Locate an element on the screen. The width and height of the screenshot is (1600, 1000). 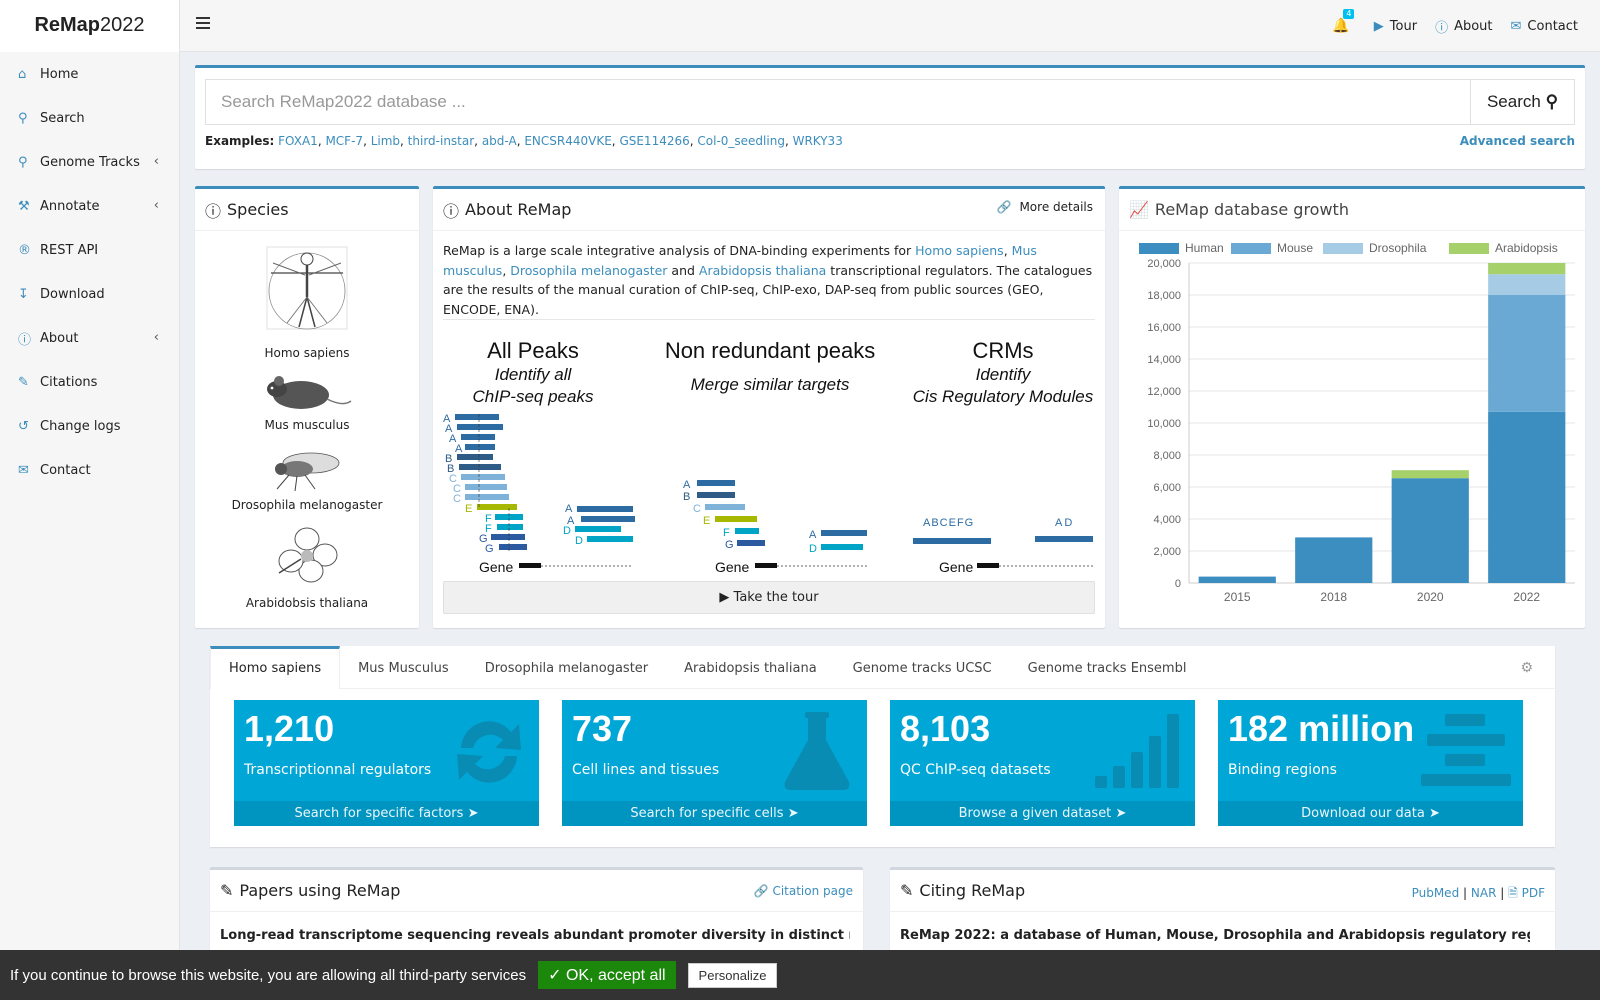
search-button-label: Search is located at coordinates (1513, 101).